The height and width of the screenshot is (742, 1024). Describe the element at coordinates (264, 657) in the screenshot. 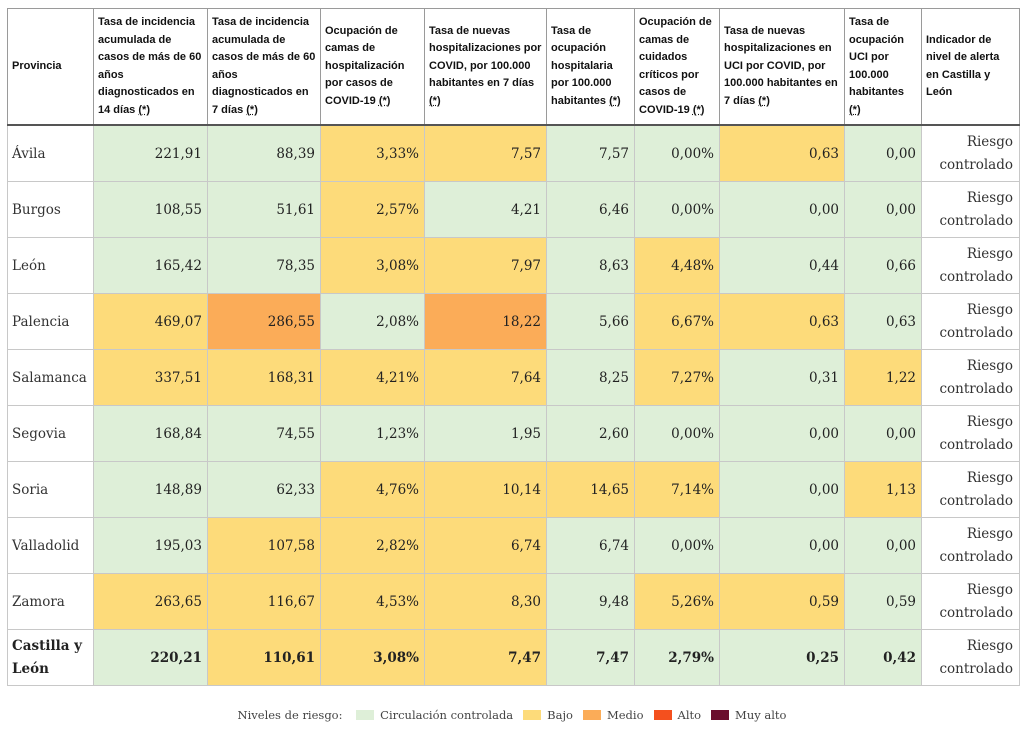

I see `value-cell: 110,61` at that location.